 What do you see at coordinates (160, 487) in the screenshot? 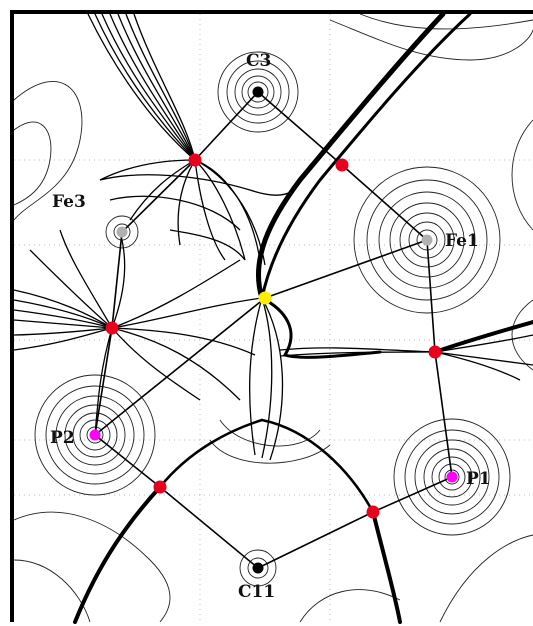
I see `bcp-p2-c11` at bounding box center [160, 487].